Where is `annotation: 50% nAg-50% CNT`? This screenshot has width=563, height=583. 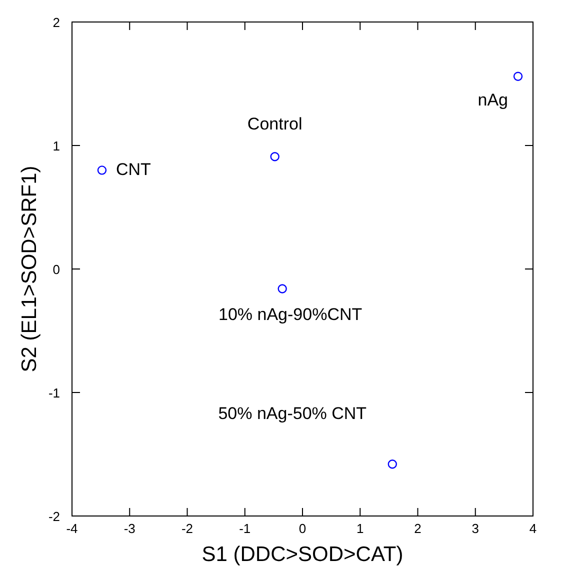 annotation: 50% nAg-50% CNT is located at coordinates (292, 414).